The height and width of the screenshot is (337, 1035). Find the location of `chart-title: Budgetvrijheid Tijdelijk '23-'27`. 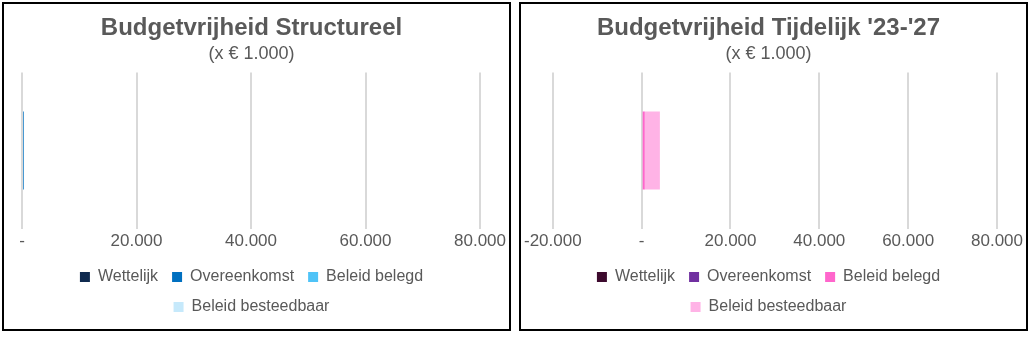

chart-title: Budgetvrijheid Tijdelijk '23-'27 is located at coordinates (768, 27).